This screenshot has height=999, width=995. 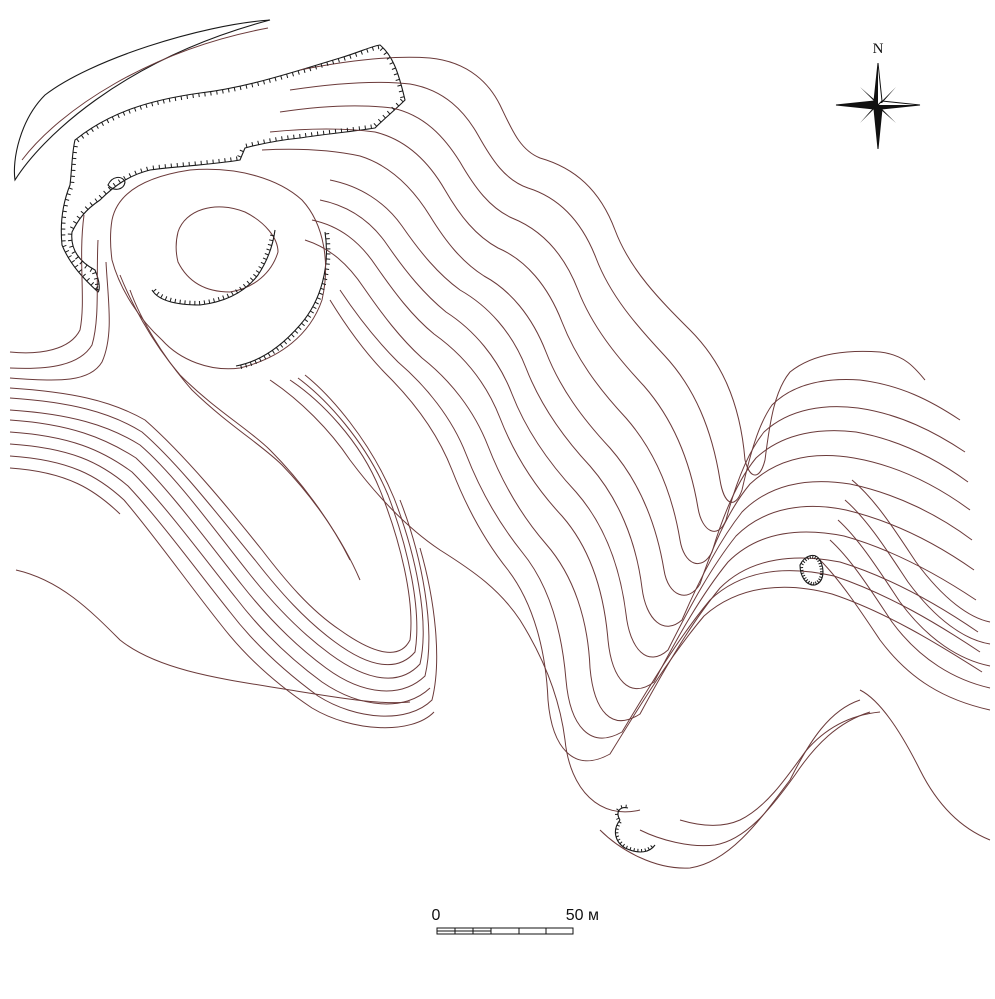 What do you see at coordinates (878, 95) in the screenshot?
I see `north-arrow: N` at bounding box center [878, 95].